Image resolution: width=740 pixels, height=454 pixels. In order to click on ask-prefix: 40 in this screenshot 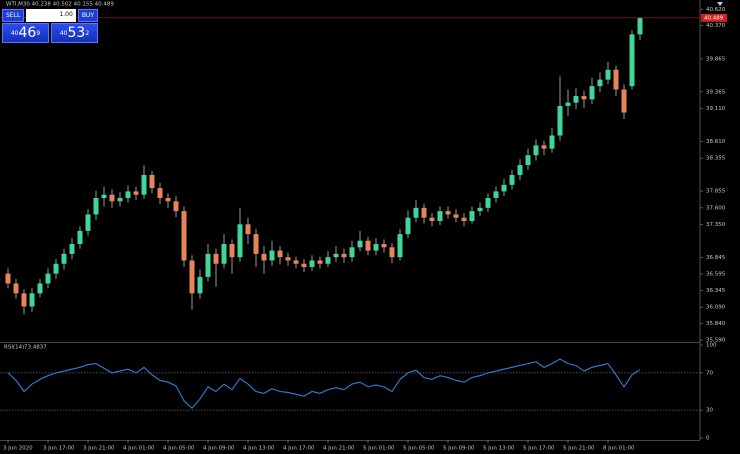, I will do `click(63, 33)`.